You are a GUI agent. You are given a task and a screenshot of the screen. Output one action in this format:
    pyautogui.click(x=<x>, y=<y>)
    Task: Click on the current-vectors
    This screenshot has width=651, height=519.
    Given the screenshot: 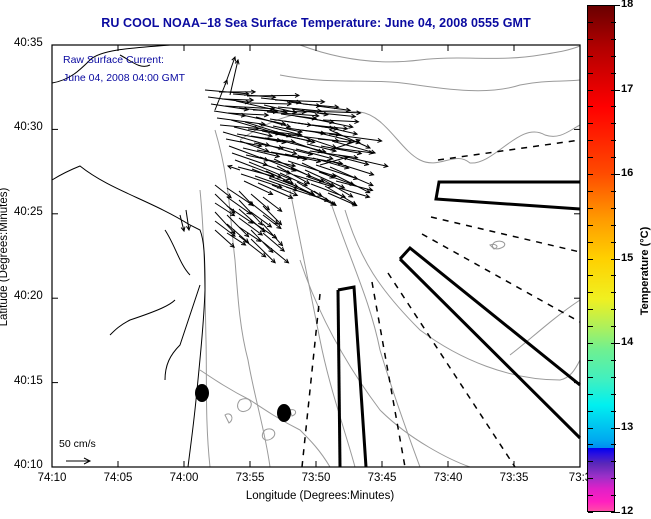 What is the action you would take?
    pyautogui.click(x=284, y=159)
    